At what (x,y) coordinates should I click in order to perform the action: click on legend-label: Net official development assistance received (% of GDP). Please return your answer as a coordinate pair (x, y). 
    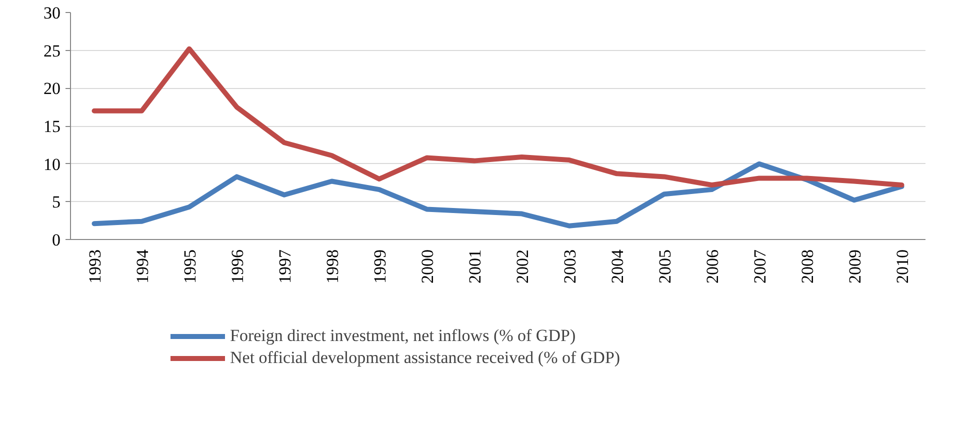
    Looking at the image, I should click on (425, 358).